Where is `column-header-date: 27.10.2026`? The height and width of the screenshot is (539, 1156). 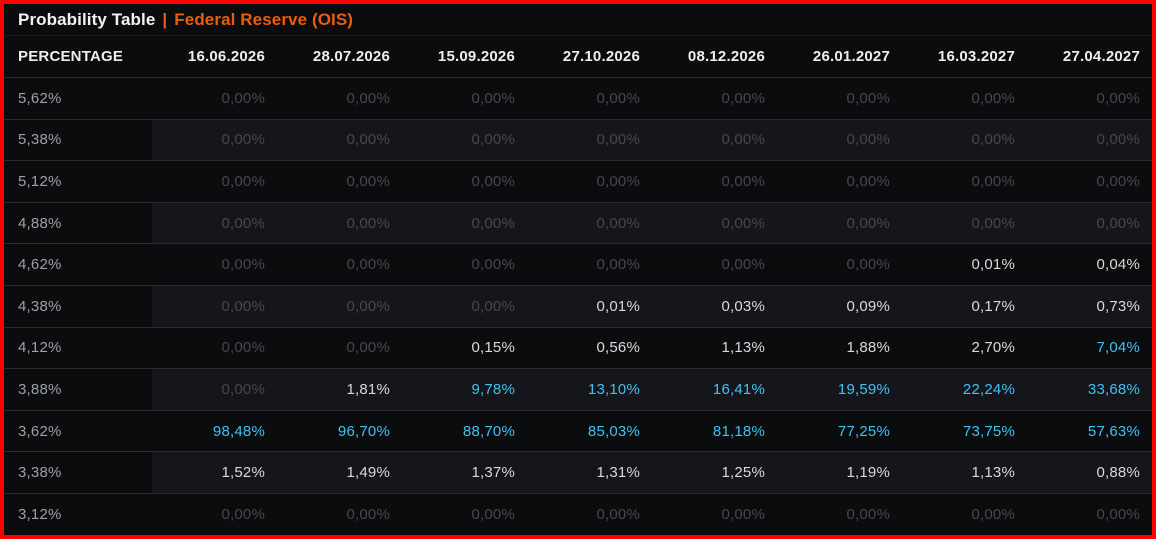 column-header-date: 27.10.2026 is located at coordinates (601, 56).